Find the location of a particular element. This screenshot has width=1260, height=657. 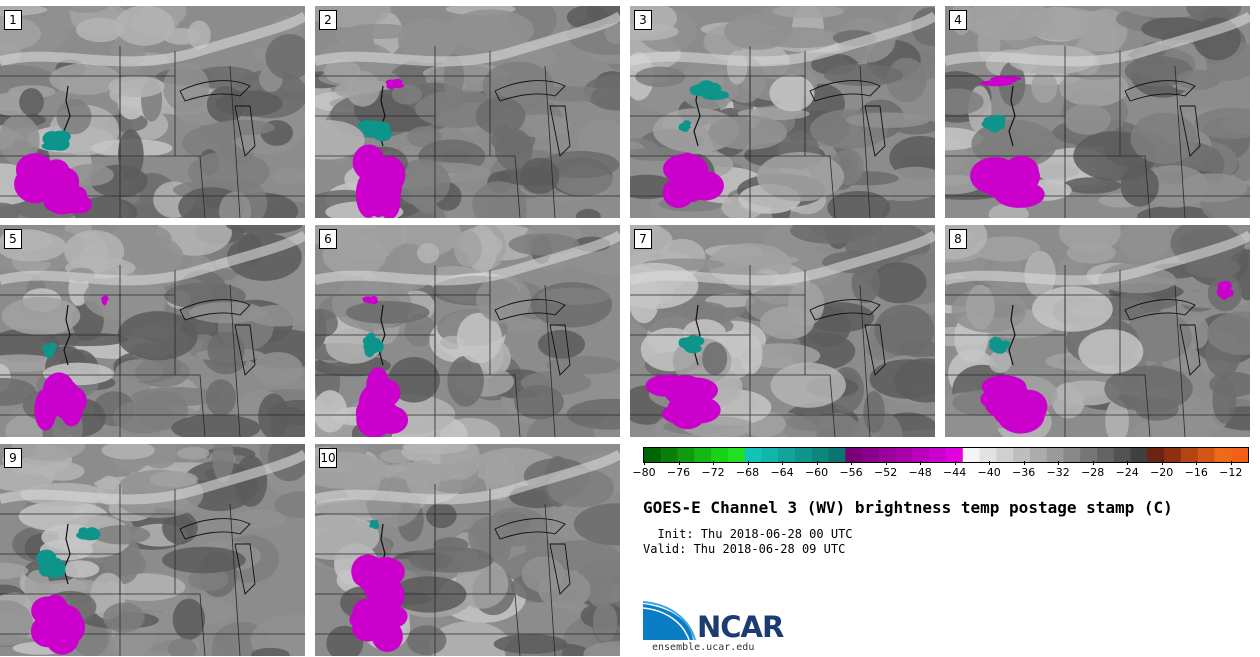

postage-stamp-panel-10: 10 is located at coordinates (467, 550).